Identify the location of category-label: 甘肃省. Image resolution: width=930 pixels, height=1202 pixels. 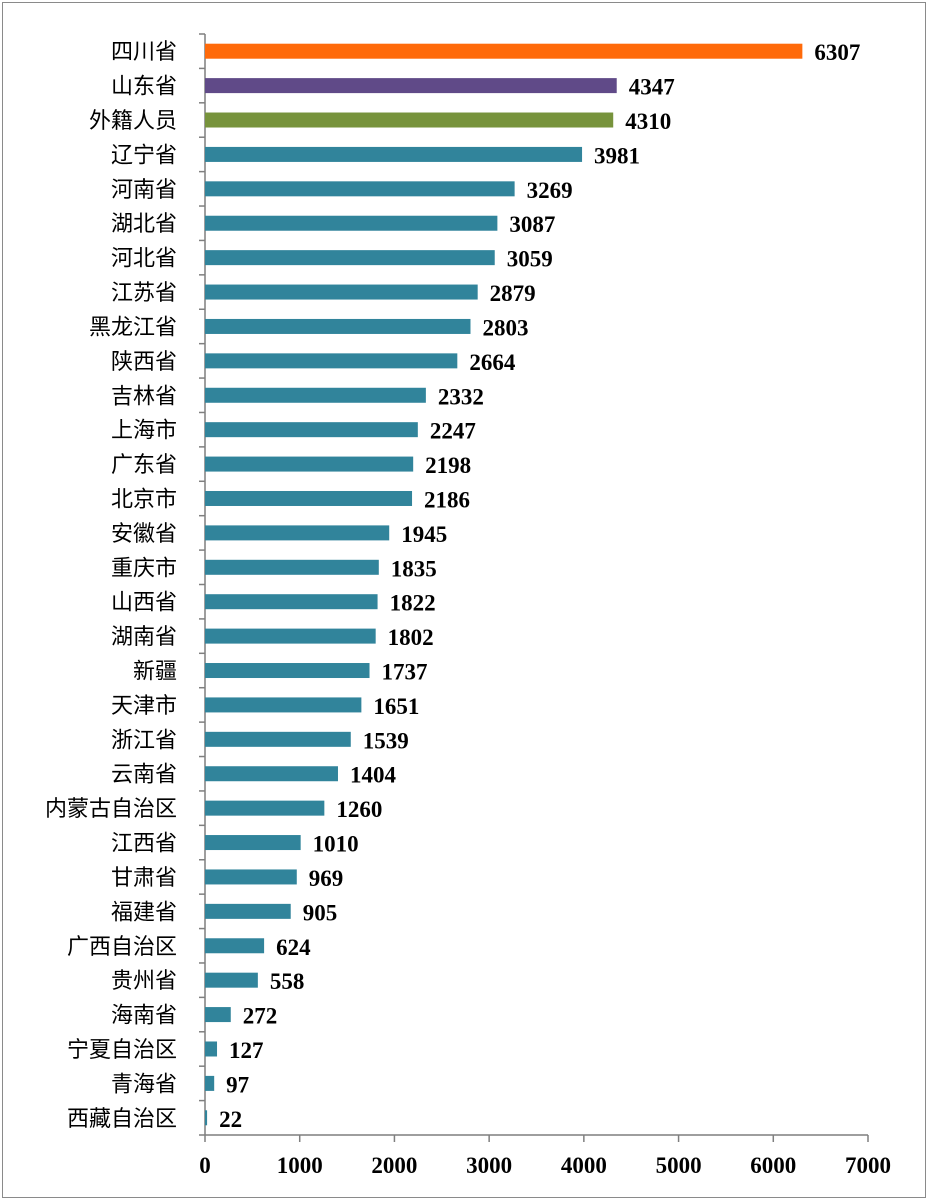
(144, 878).